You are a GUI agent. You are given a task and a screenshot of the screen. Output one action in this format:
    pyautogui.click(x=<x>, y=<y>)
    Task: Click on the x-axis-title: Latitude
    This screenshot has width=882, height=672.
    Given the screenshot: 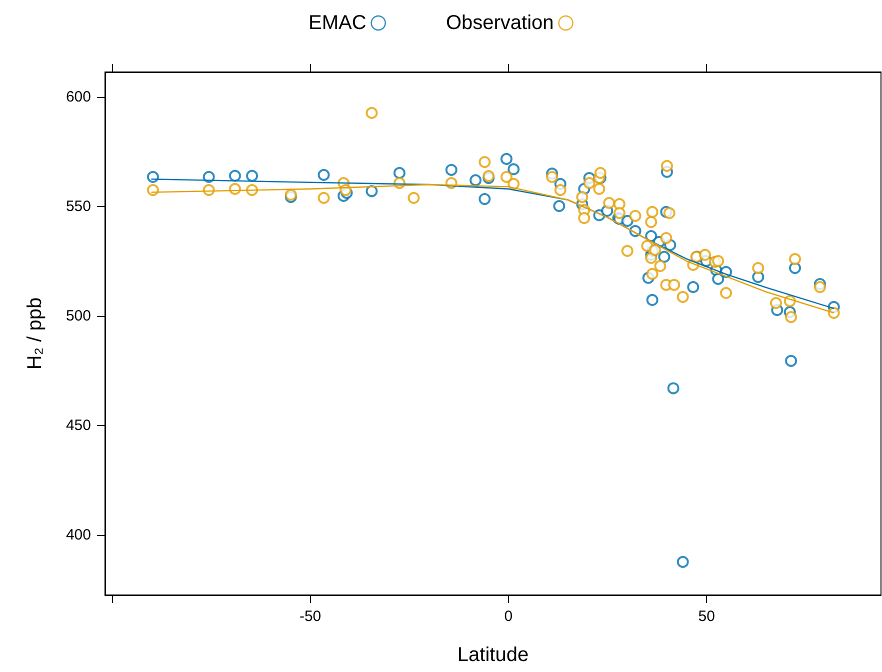 What is the action you would take?
    pyautogui.click(x=493, y=655)
    